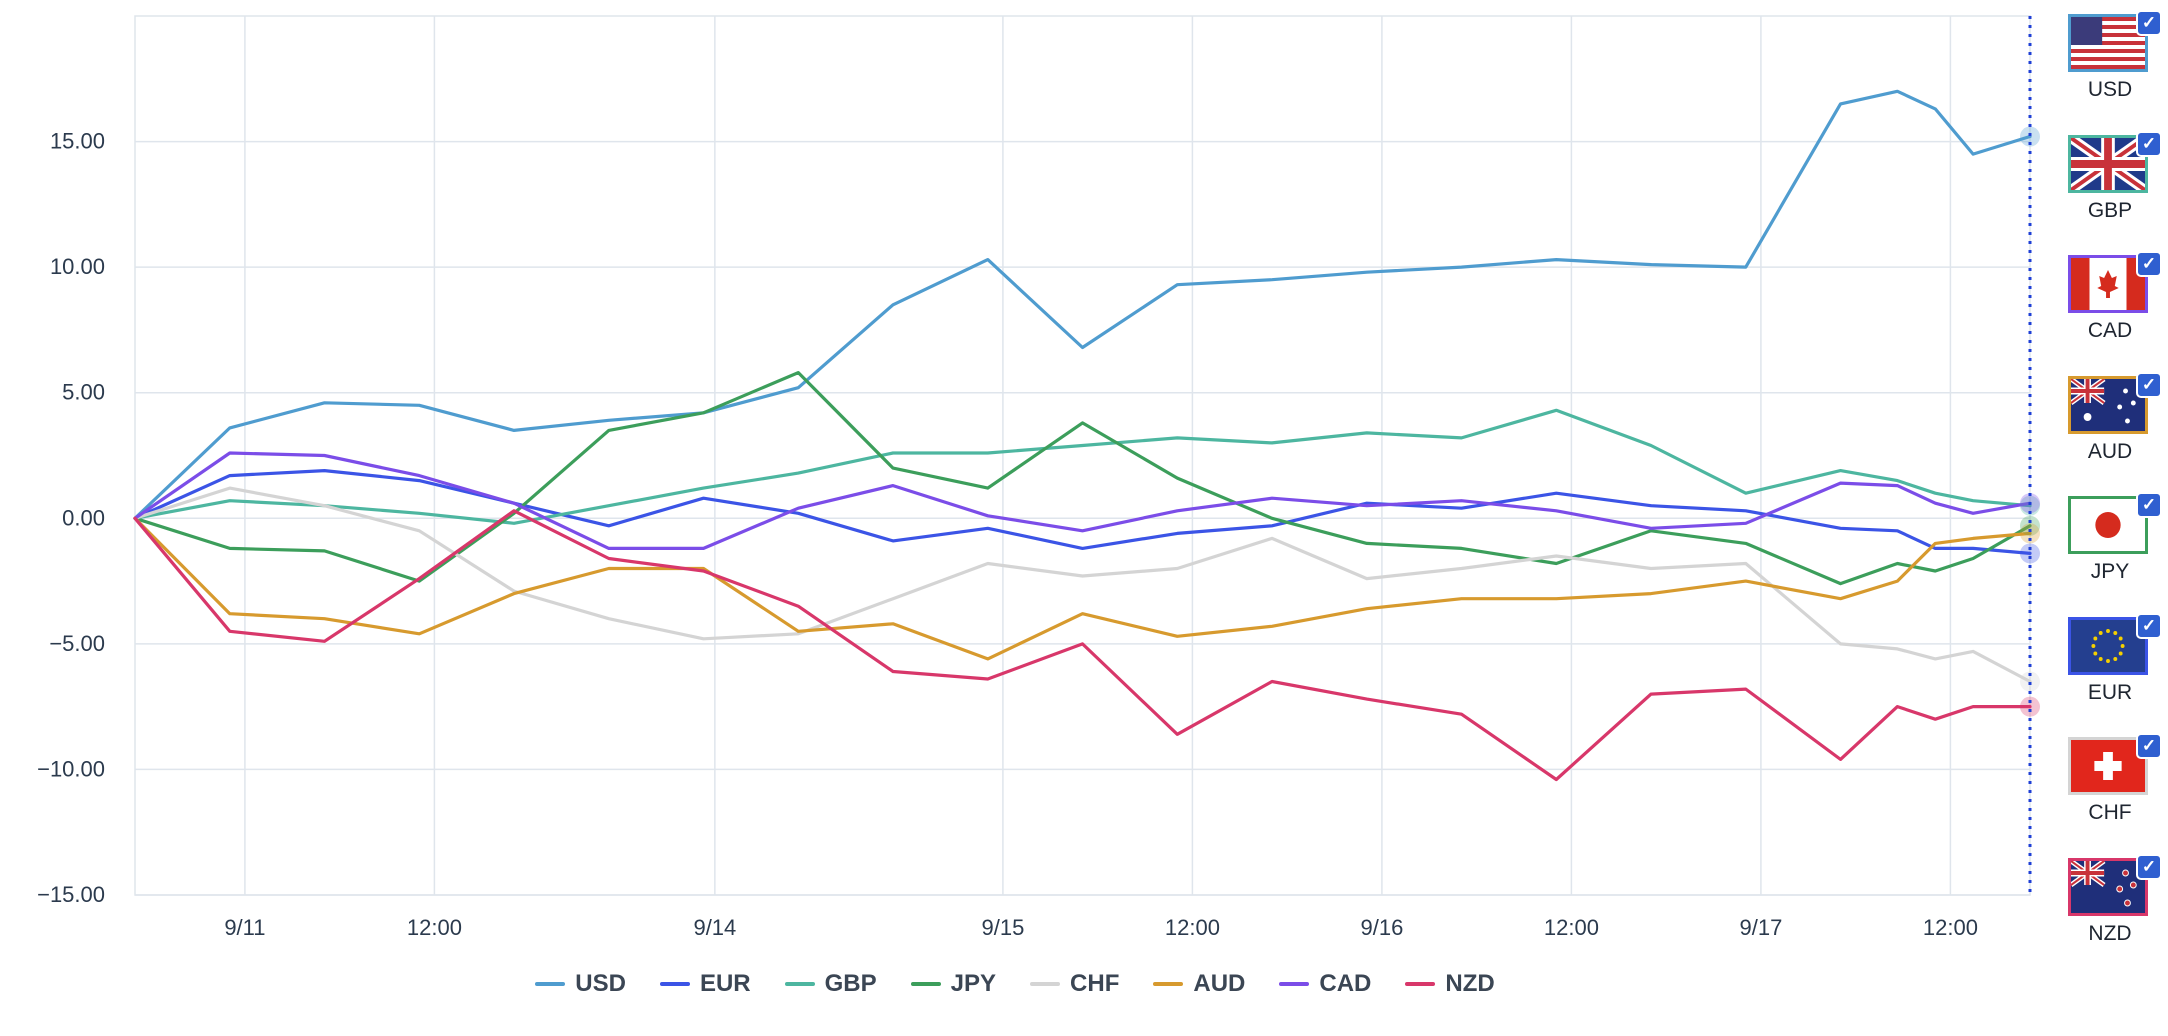  Describe the element at coordinates (1470, 983) in the screenshot. I see `legend-label: NZD` at that location.